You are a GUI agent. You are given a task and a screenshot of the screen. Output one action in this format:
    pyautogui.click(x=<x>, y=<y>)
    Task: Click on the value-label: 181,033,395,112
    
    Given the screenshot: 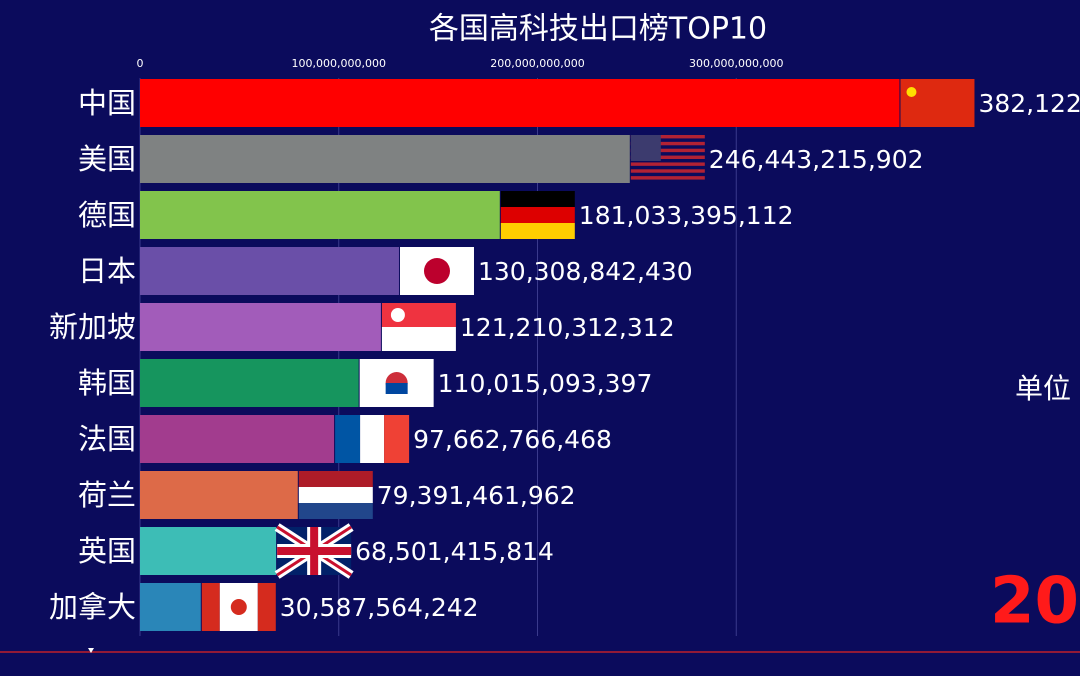 What is the action you would take?
    pyautogui.click(x=686, y=215)
    